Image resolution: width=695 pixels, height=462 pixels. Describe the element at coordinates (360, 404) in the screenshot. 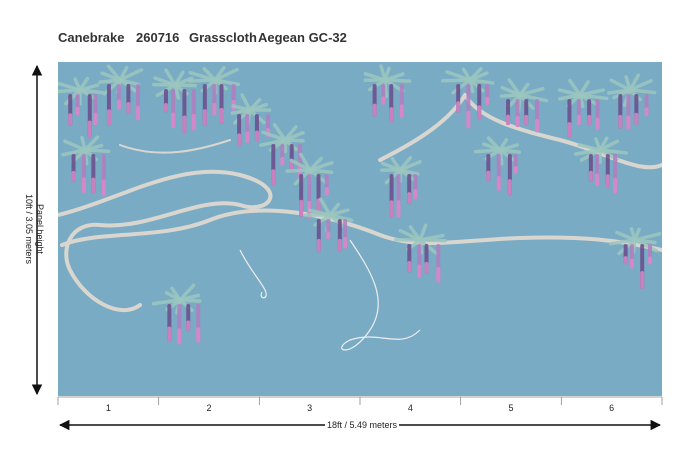

I see `panel-scale: 1 2 3 4 5 6` at that location.